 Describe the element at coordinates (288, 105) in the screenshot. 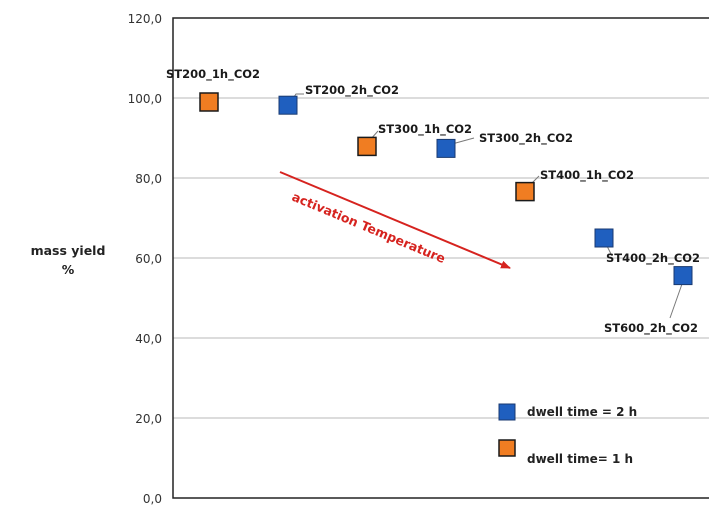

I see `point-st200-2h-co2` at that location.